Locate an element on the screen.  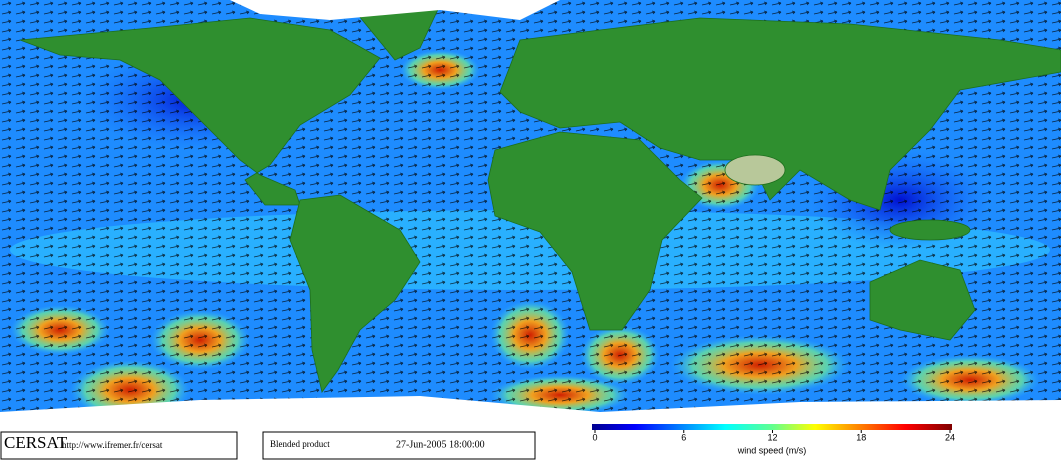
colorbar-tick-label: 18 is located at coordinates (861, 437).